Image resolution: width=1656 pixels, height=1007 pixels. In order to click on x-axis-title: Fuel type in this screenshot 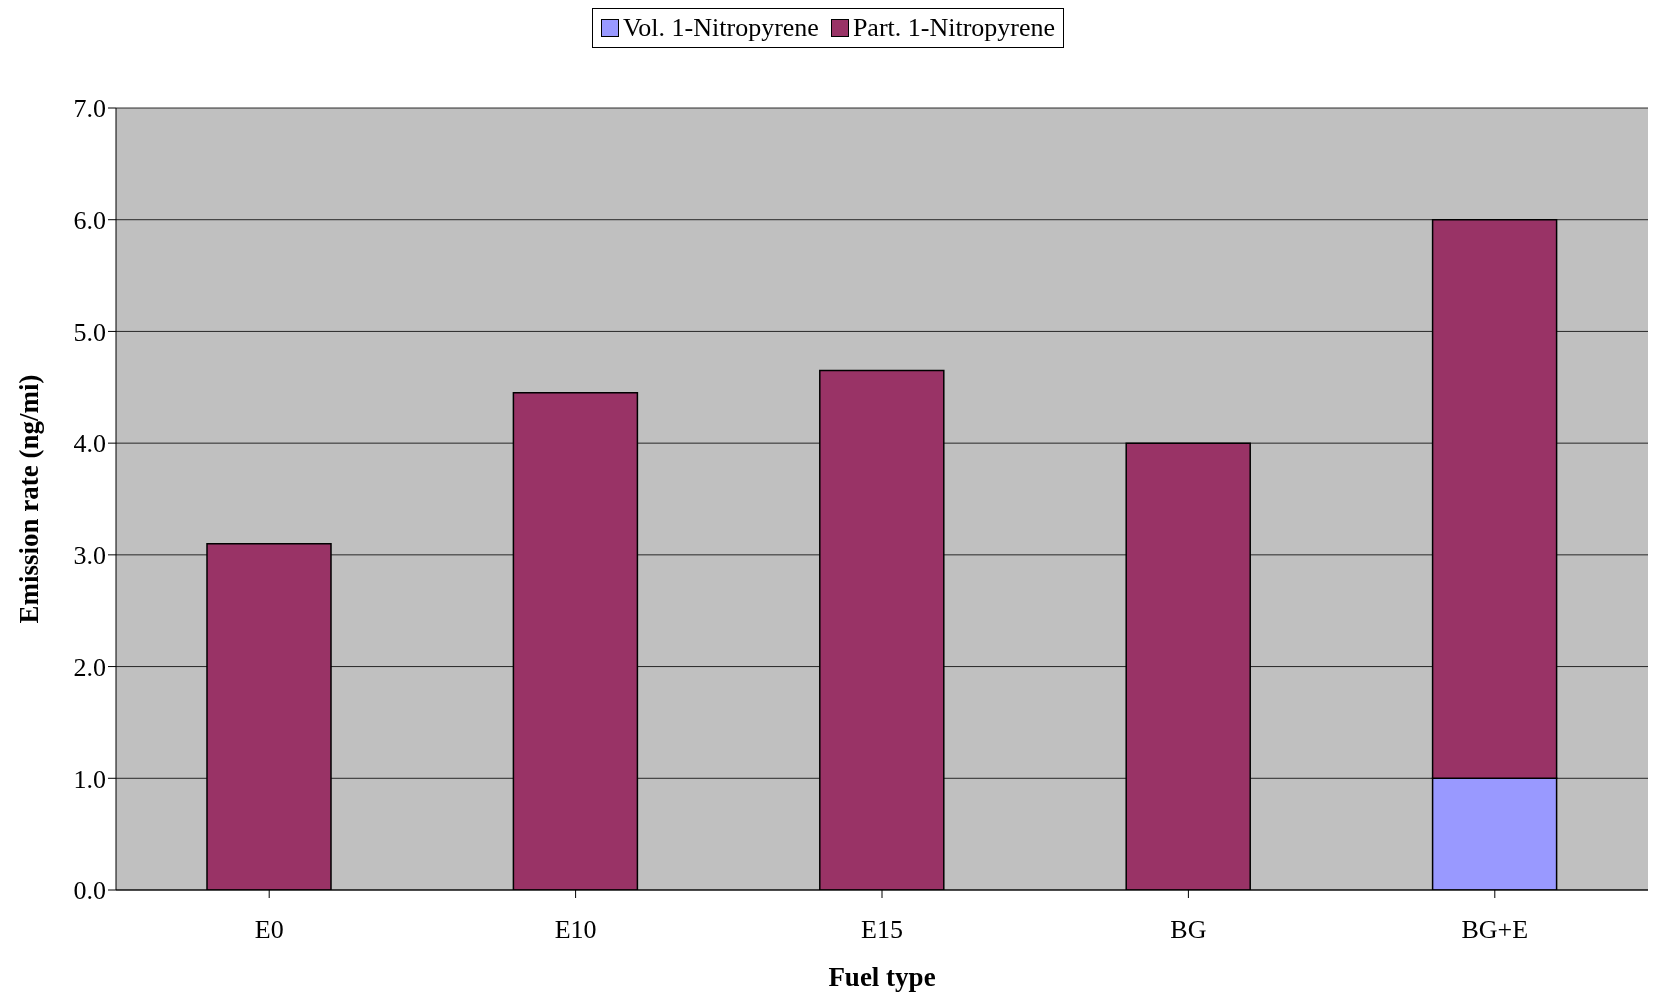, I will do `click(882, 977)`.